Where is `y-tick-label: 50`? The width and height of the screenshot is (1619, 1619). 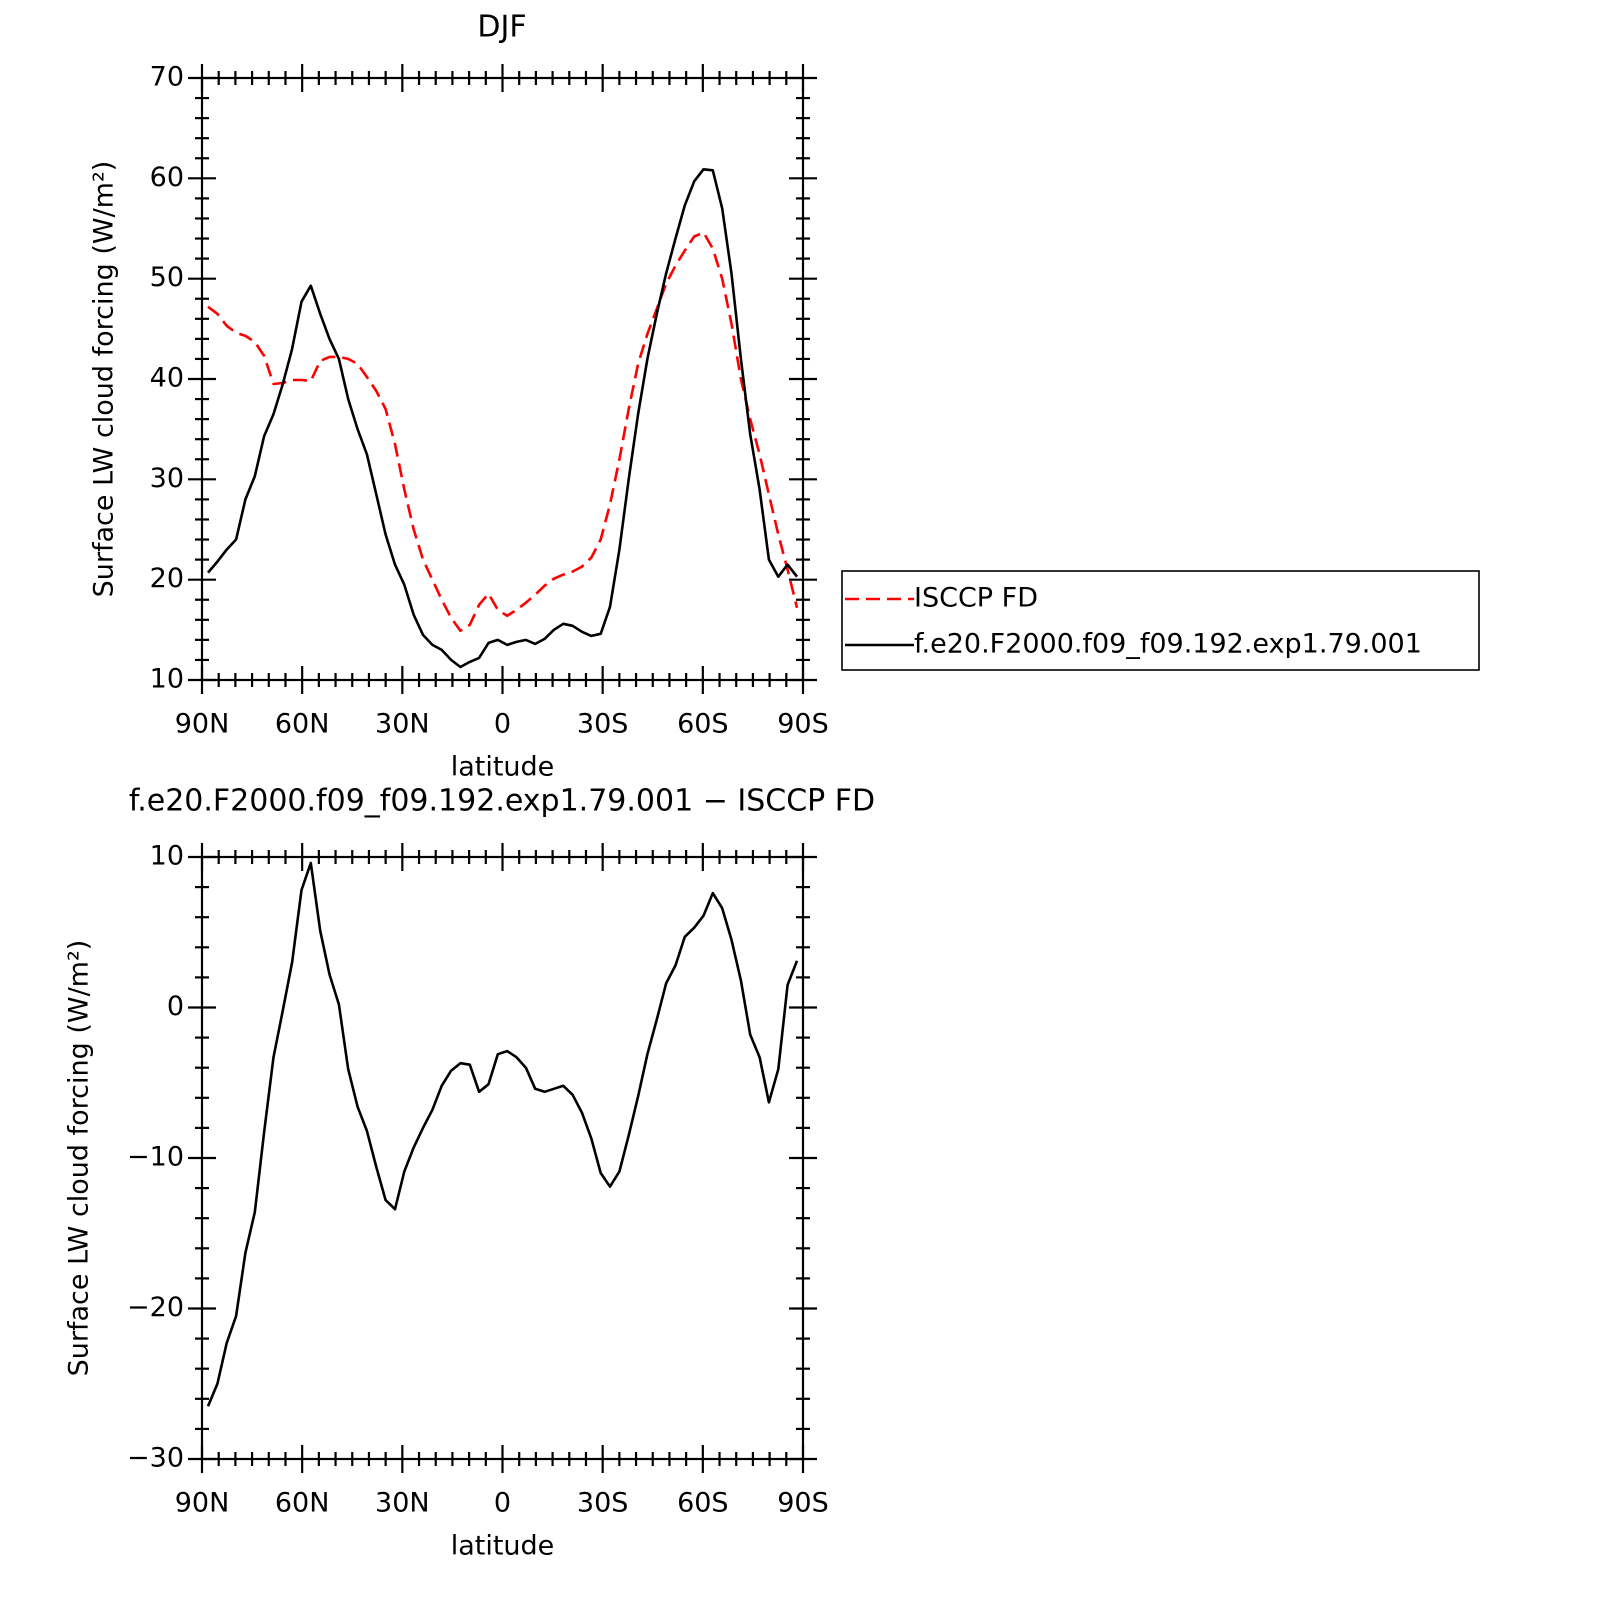
y-tick-label: 50 is located at coordinates (167, 277).